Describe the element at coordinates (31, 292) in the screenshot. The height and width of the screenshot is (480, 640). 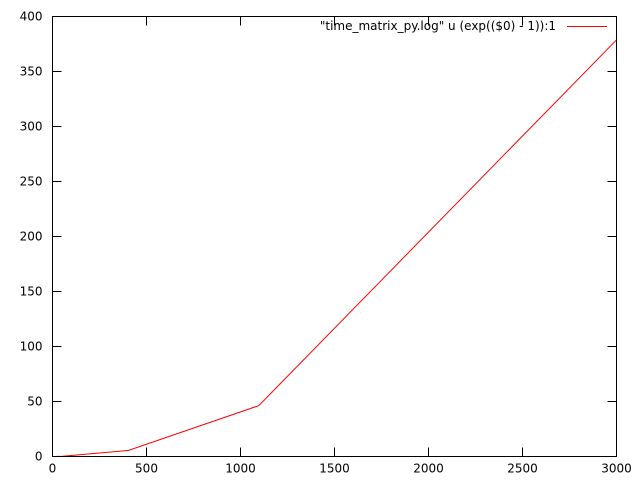
I see `y-tick-label: 150` at that location.